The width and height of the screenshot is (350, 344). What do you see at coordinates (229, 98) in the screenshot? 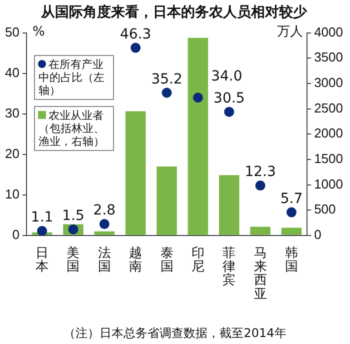
I see `data-label: 30.5` at bounding box center [229, 98].